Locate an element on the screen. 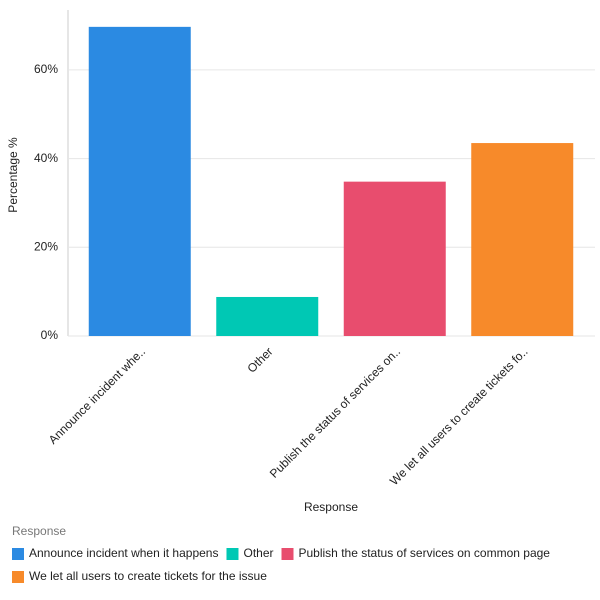  x-axis-title: Response is located at coordinates (331, 507).